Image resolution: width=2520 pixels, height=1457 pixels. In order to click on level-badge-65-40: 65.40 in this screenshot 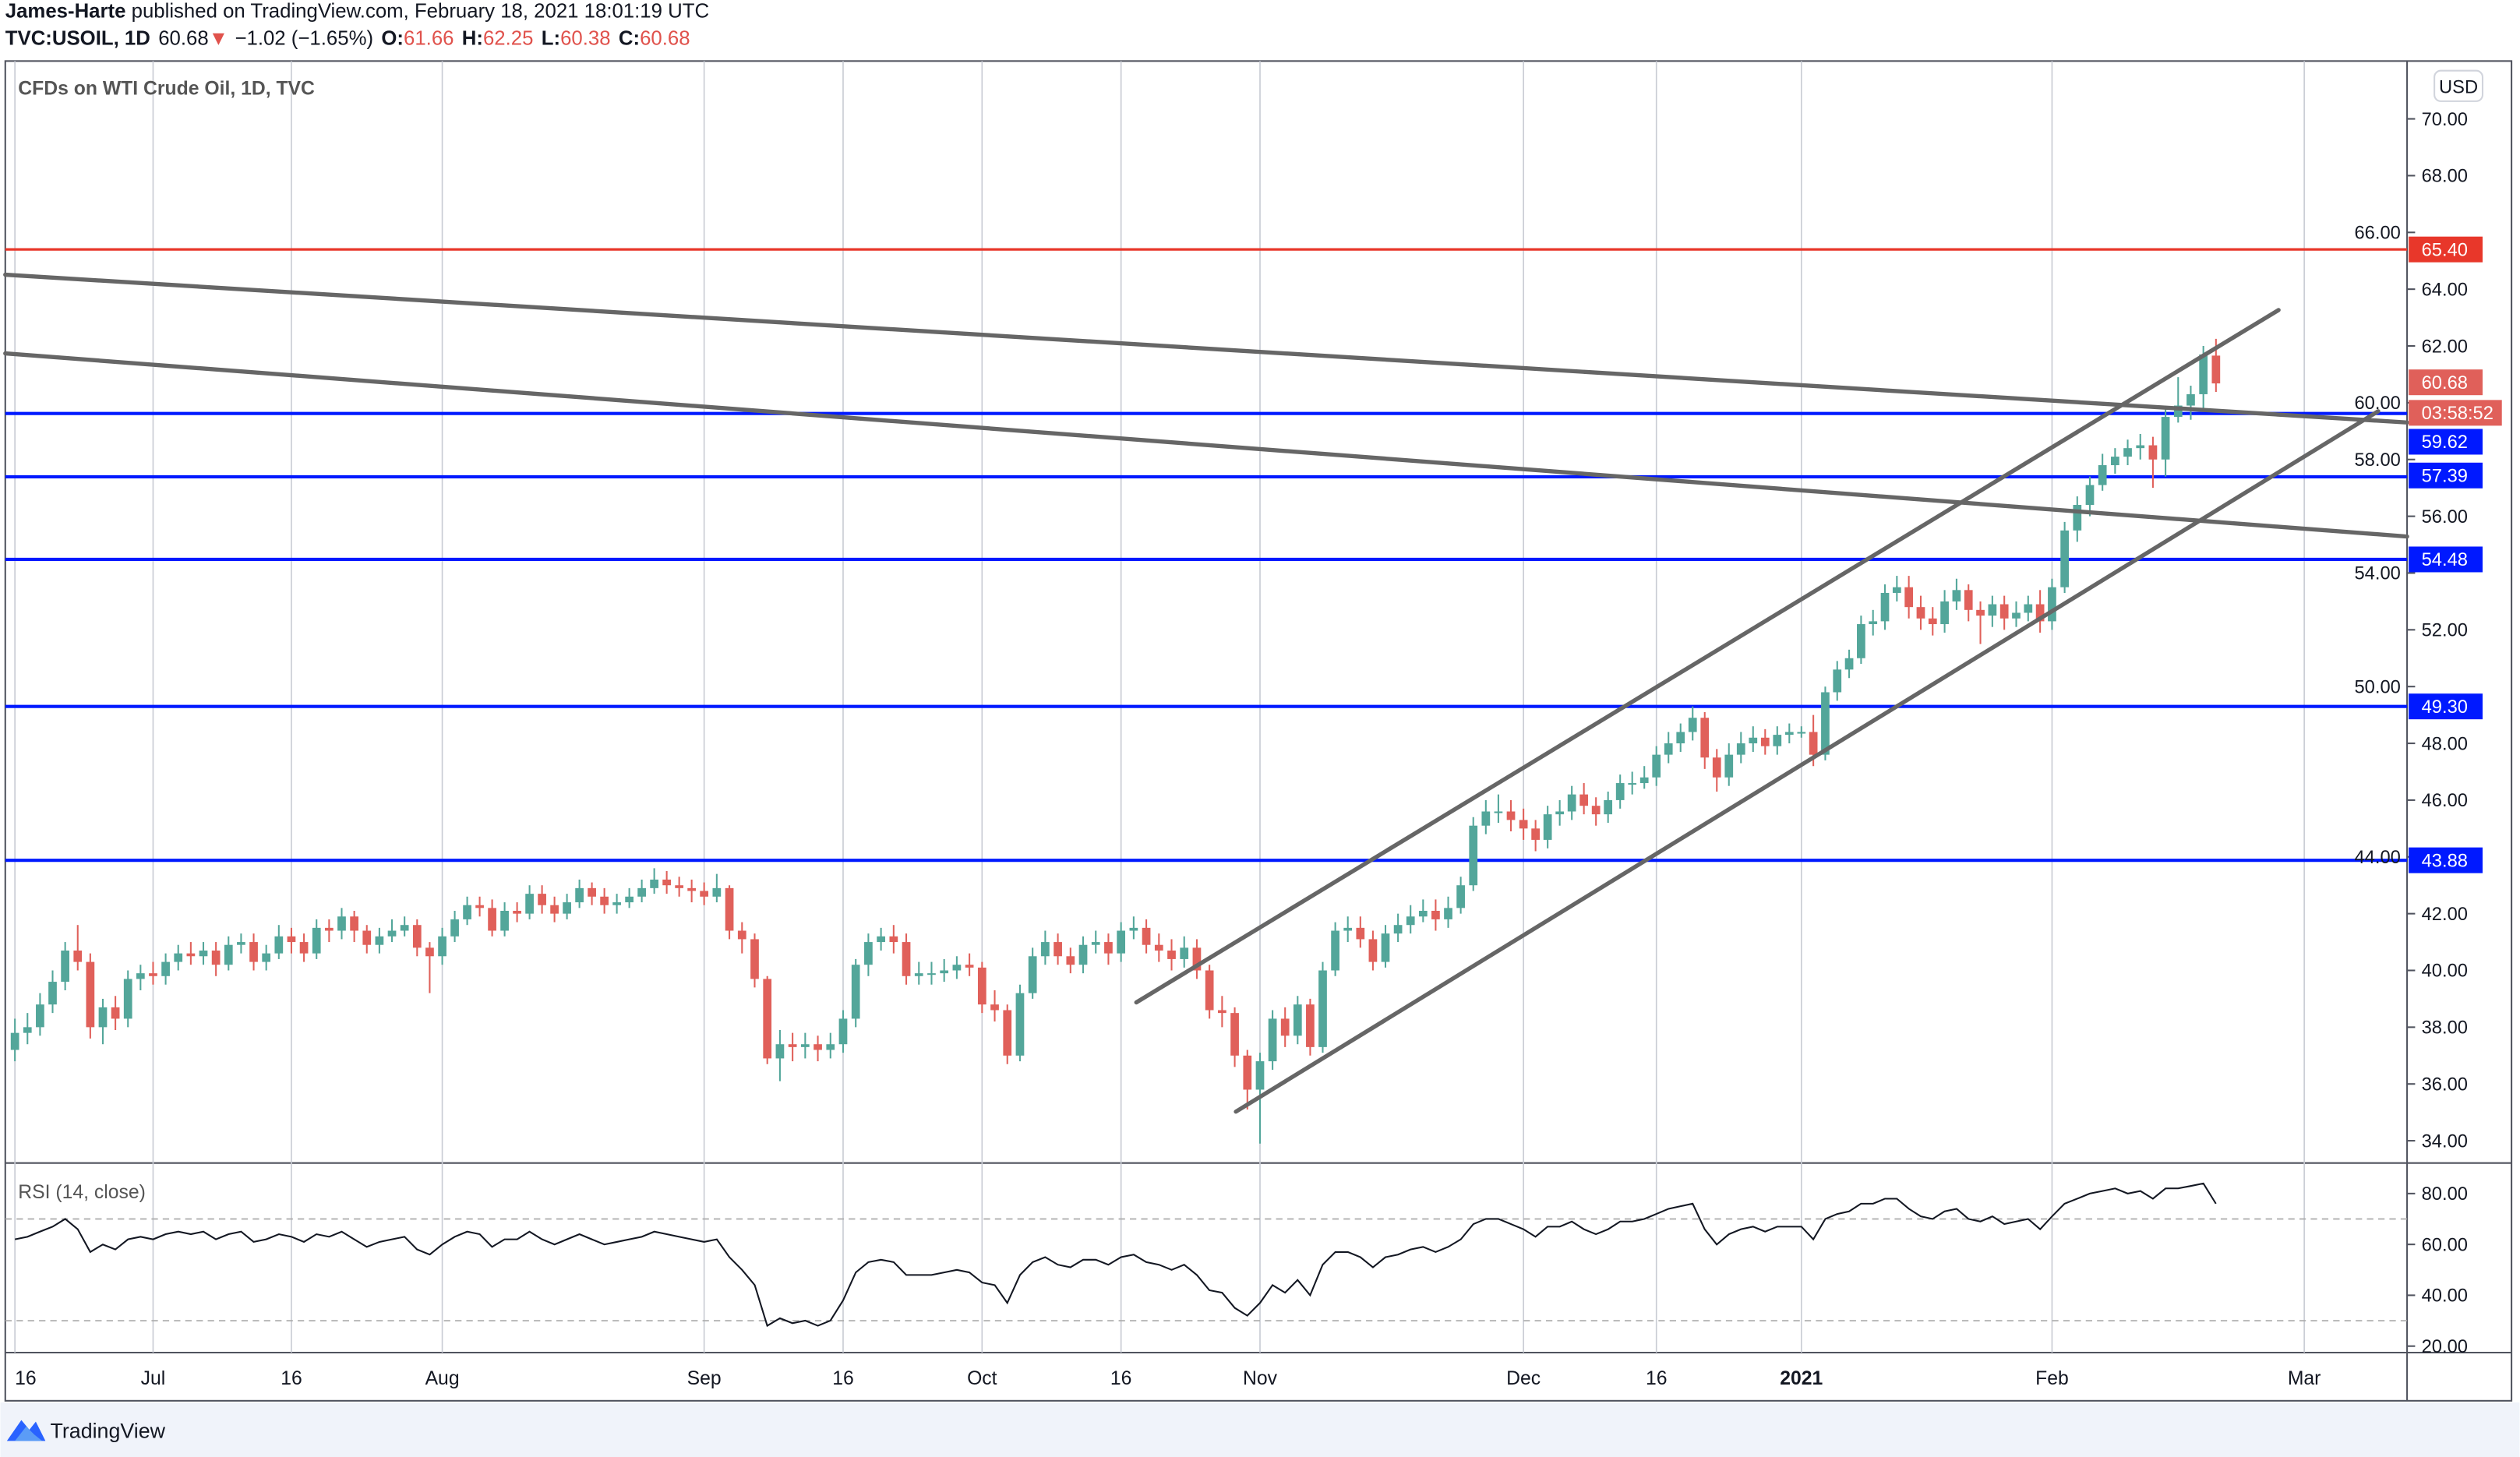, I will do `click(2446, 249)`.